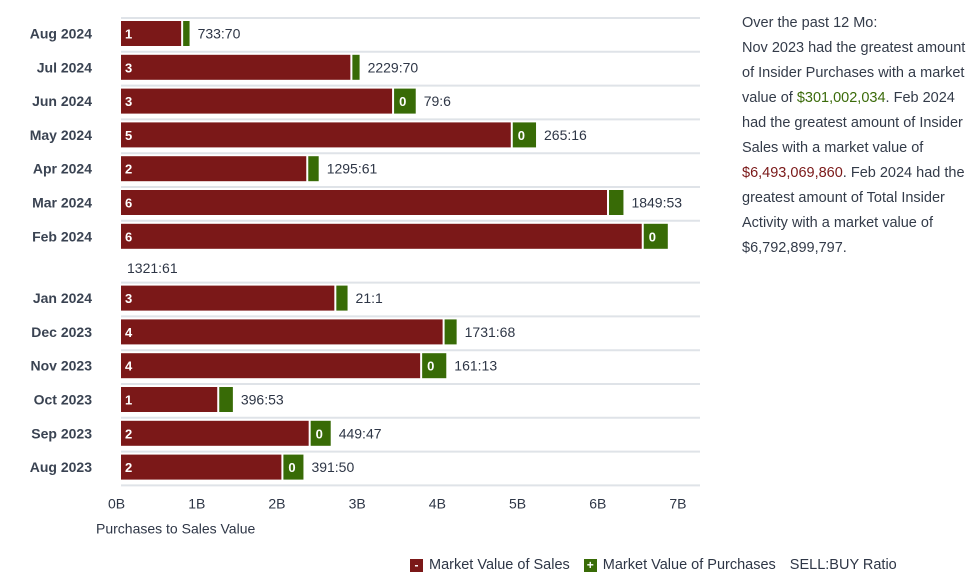  What do you see at coordinates (357, 503) in the screenshot?
I see `x-tick-label: 3B` at bounding box center [357, 503].